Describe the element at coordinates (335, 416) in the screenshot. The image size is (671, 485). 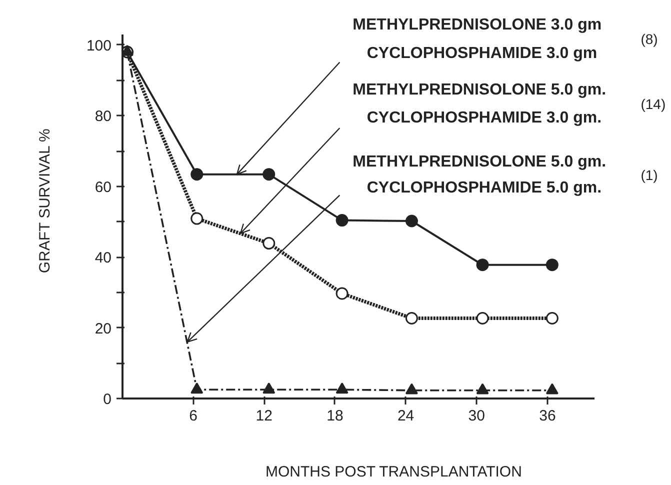
I see `x-tick-label: 18` at that location.